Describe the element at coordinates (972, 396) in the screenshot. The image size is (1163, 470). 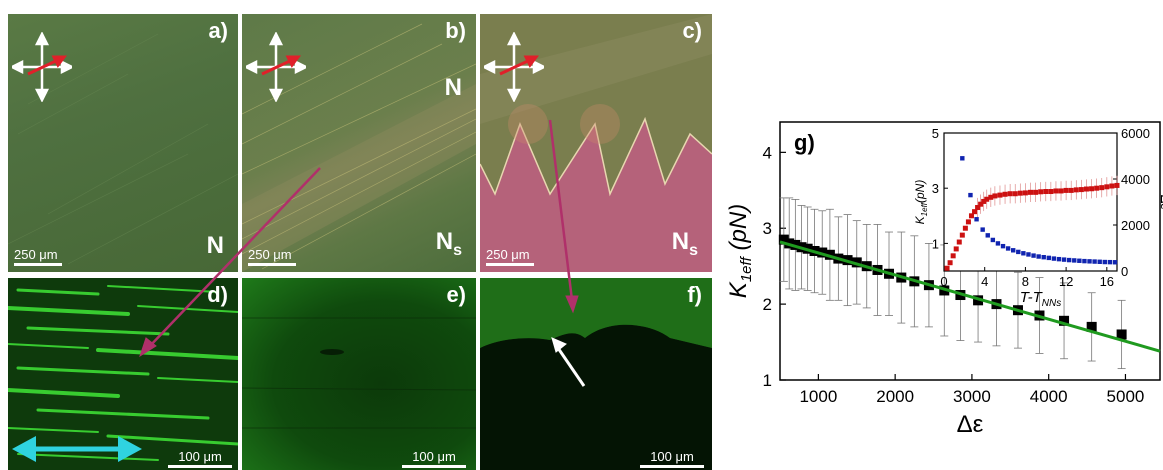
I see `x-tick-label: 3000` at that location.